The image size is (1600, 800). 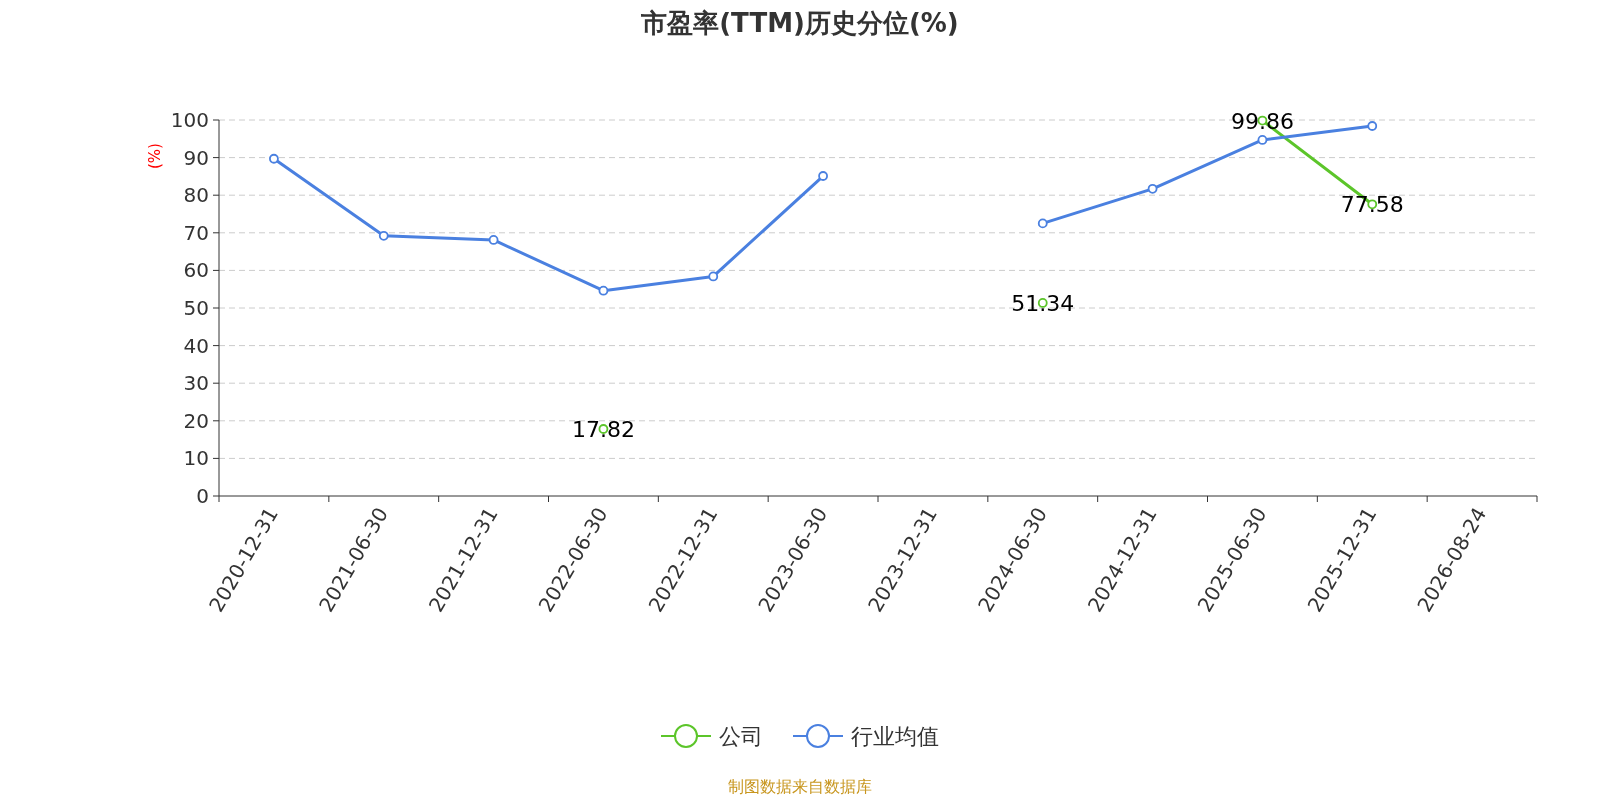 I want to click on y-tick-label: 90, so click(x=196, y=157).